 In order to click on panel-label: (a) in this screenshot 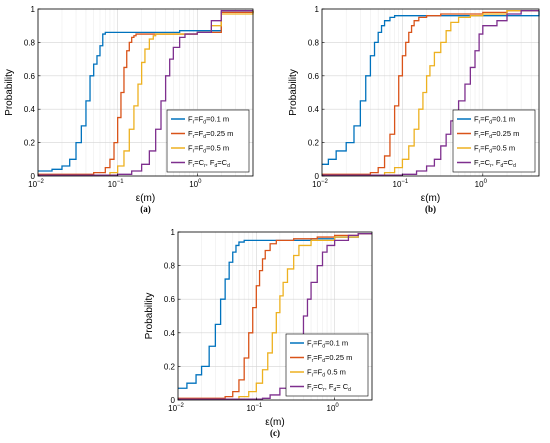, I will do `click(145, 209)`.